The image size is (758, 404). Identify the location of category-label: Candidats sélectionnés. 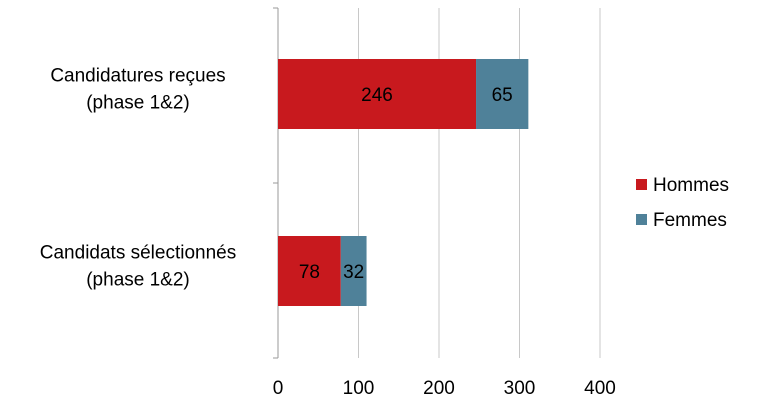
(138, 253).